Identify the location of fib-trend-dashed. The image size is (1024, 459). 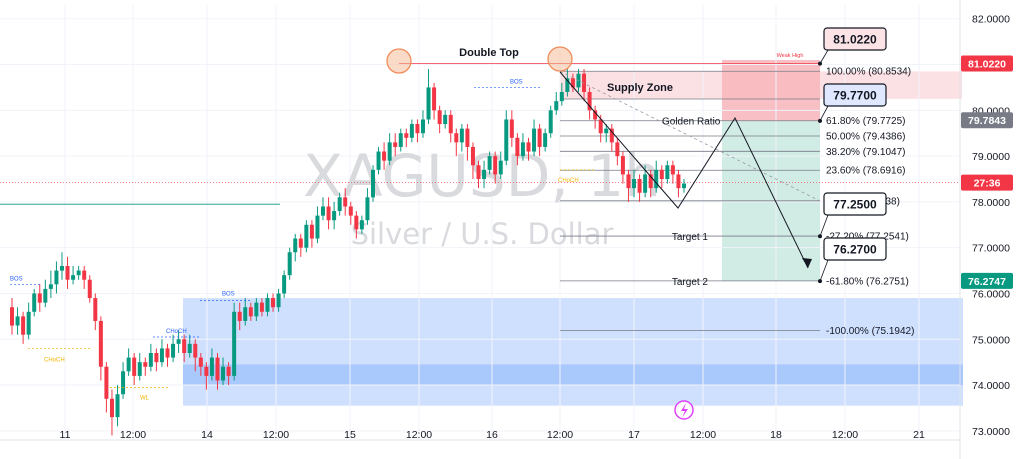
(690, 136).